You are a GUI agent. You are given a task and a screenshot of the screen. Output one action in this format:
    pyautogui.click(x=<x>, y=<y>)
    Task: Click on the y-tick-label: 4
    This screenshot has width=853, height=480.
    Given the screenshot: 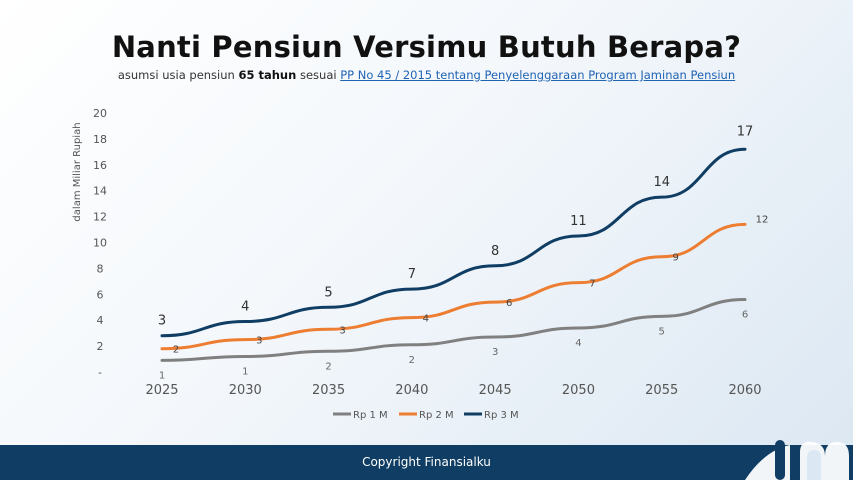 What is the action you would take?
    pyautogui.click(x=100, y=320)
    